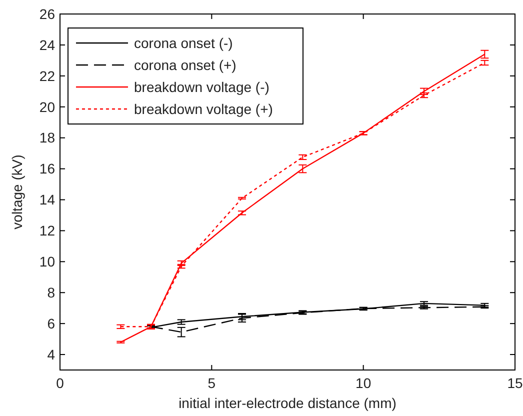 The image size is (523, 416). I want to click on y-tick-label: 16, so click(47, 168).